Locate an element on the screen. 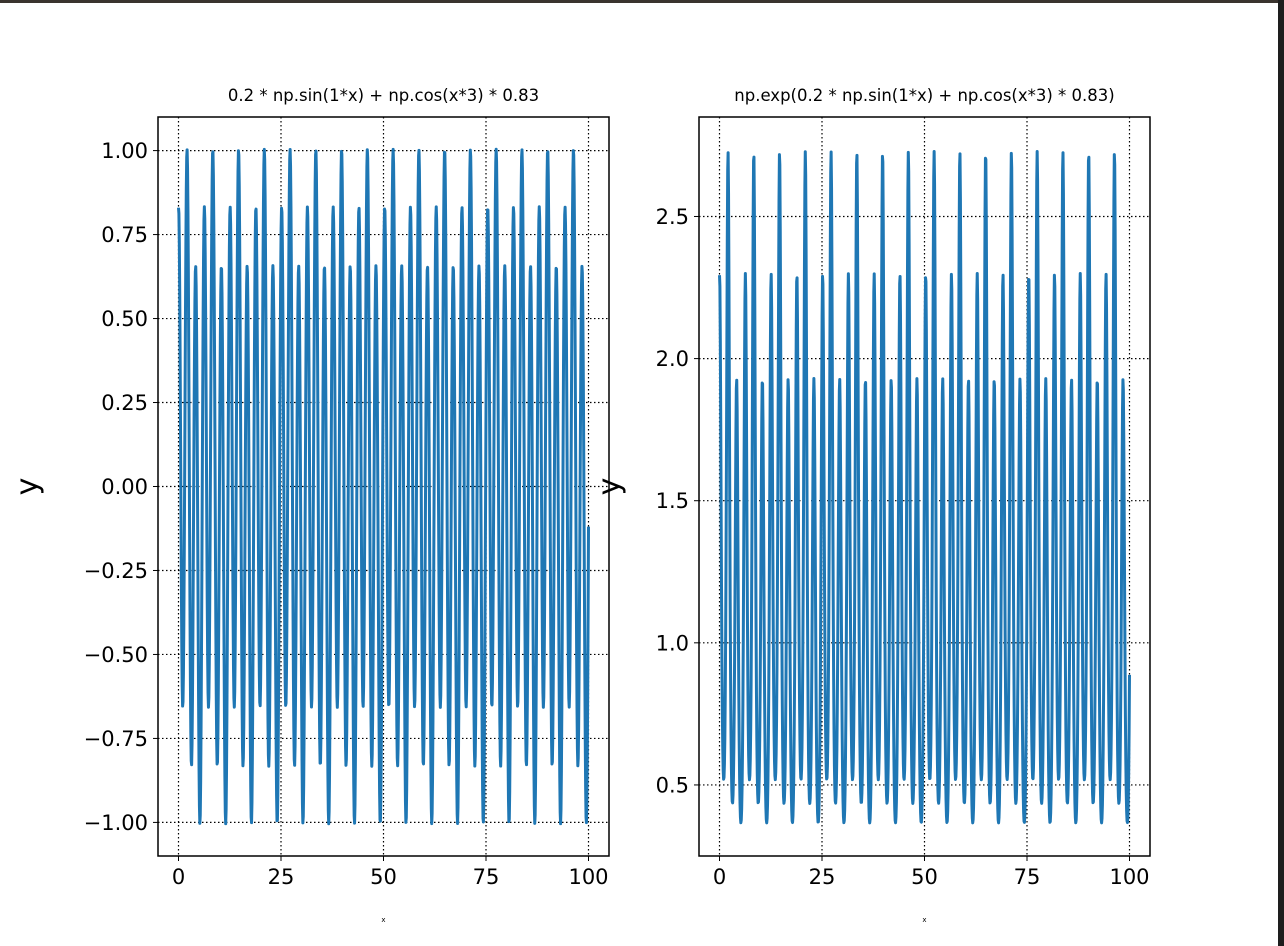 This screenshot has height=946, width=1284. y-tick-label: 0.5 is located at coordinates (672, 785).